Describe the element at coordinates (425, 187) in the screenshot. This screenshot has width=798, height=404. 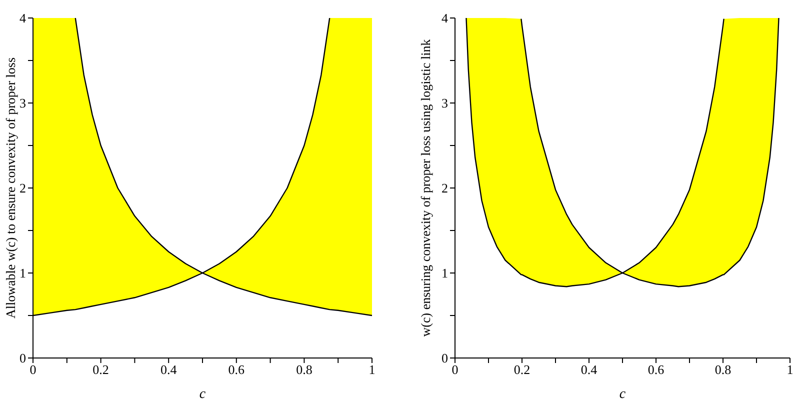
I see `y-axis-title: w(c) ensuring convexity of proper loss using logistic link` at that location.